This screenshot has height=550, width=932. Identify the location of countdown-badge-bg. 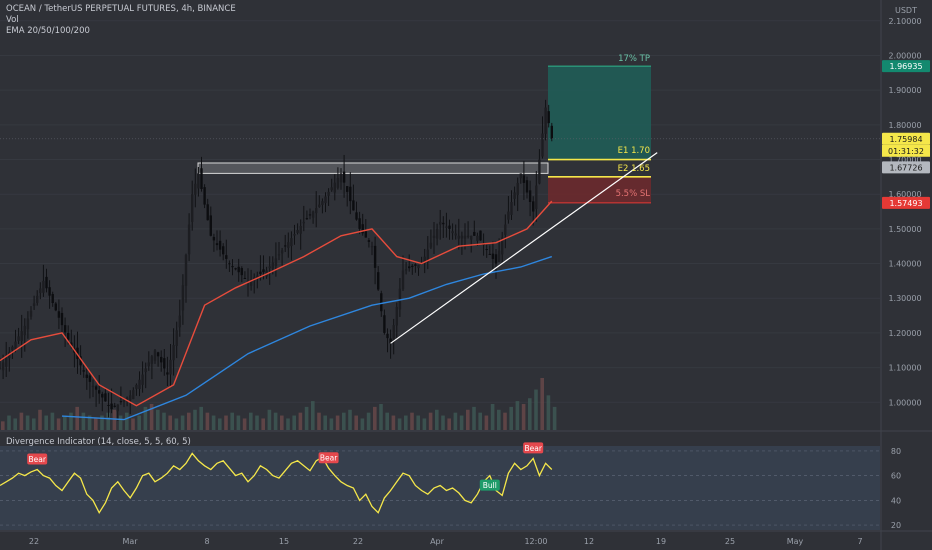
(906, 150).